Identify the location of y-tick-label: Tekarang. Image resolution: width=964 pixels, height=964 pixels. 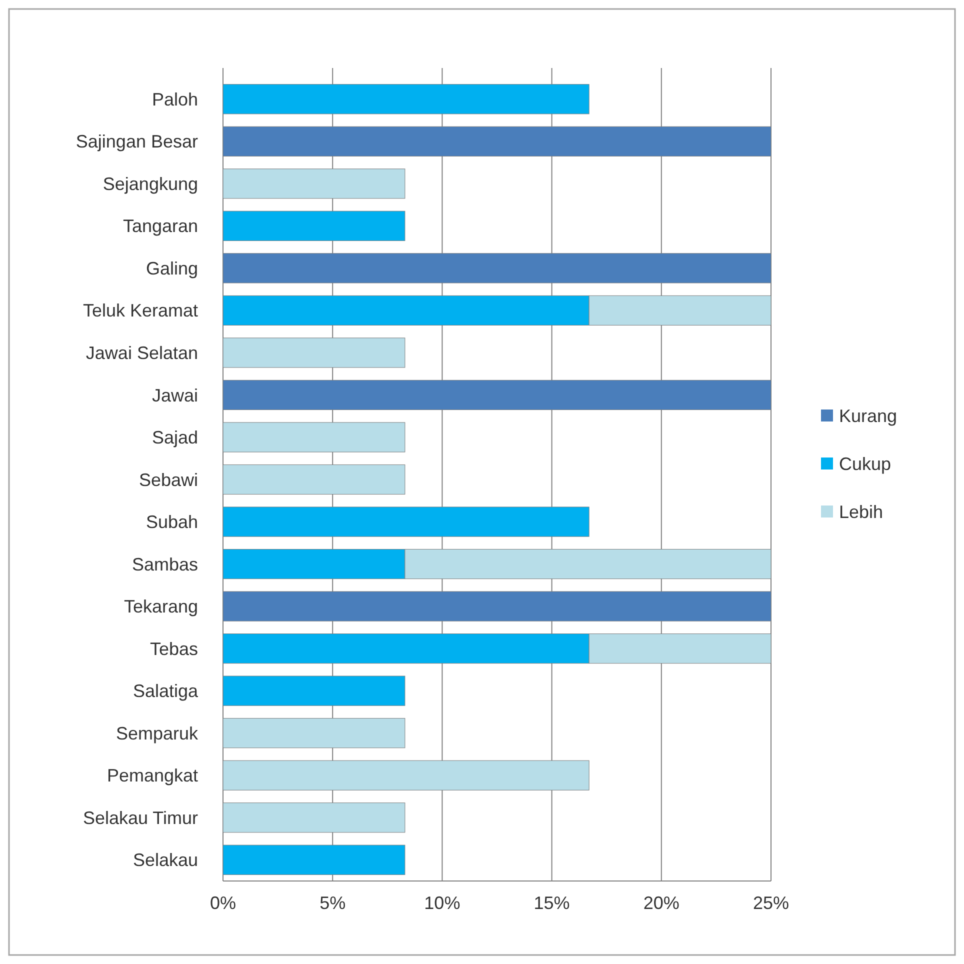
(161, 606).